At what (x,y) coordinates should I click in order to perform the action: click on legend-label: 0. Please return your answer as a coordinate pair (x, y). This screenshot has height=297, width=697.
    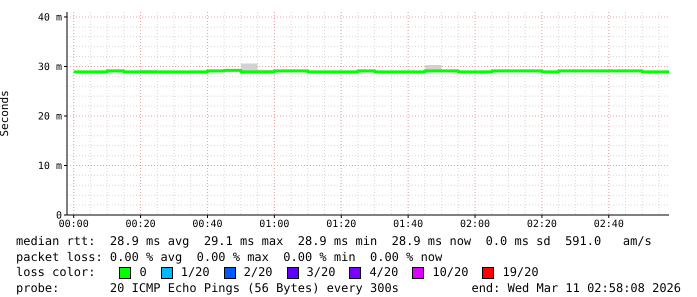
    Looking at the image, I should click on (143, 272).